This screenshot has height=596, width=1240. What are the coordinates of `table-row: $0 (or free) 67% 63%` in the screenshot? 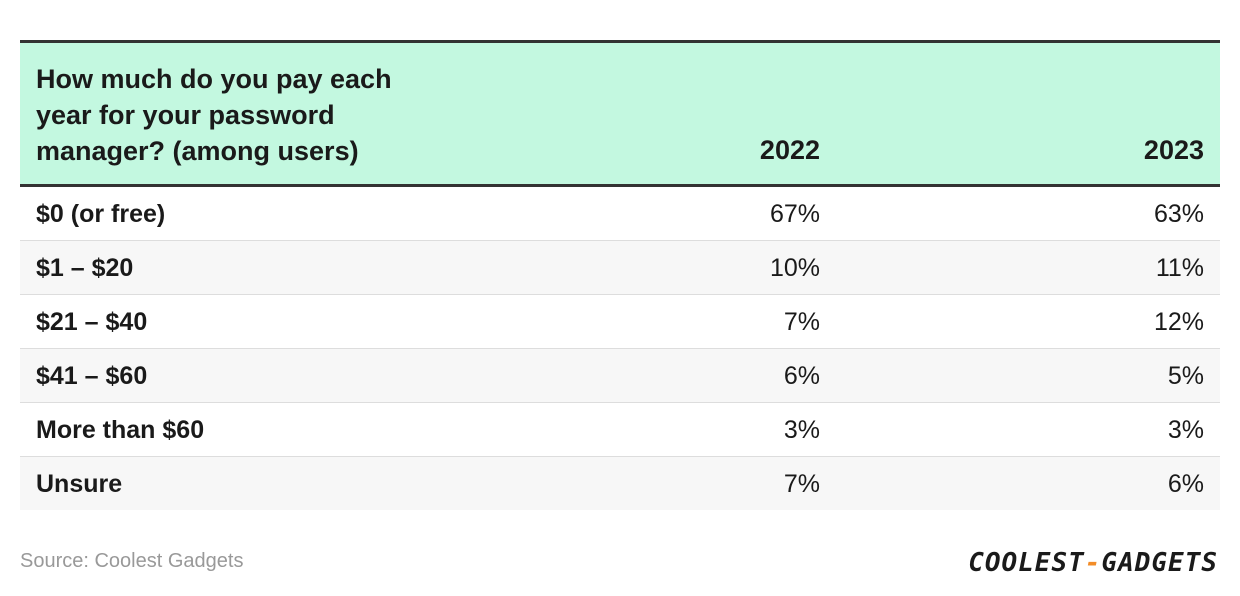 It's located at (620, 214).